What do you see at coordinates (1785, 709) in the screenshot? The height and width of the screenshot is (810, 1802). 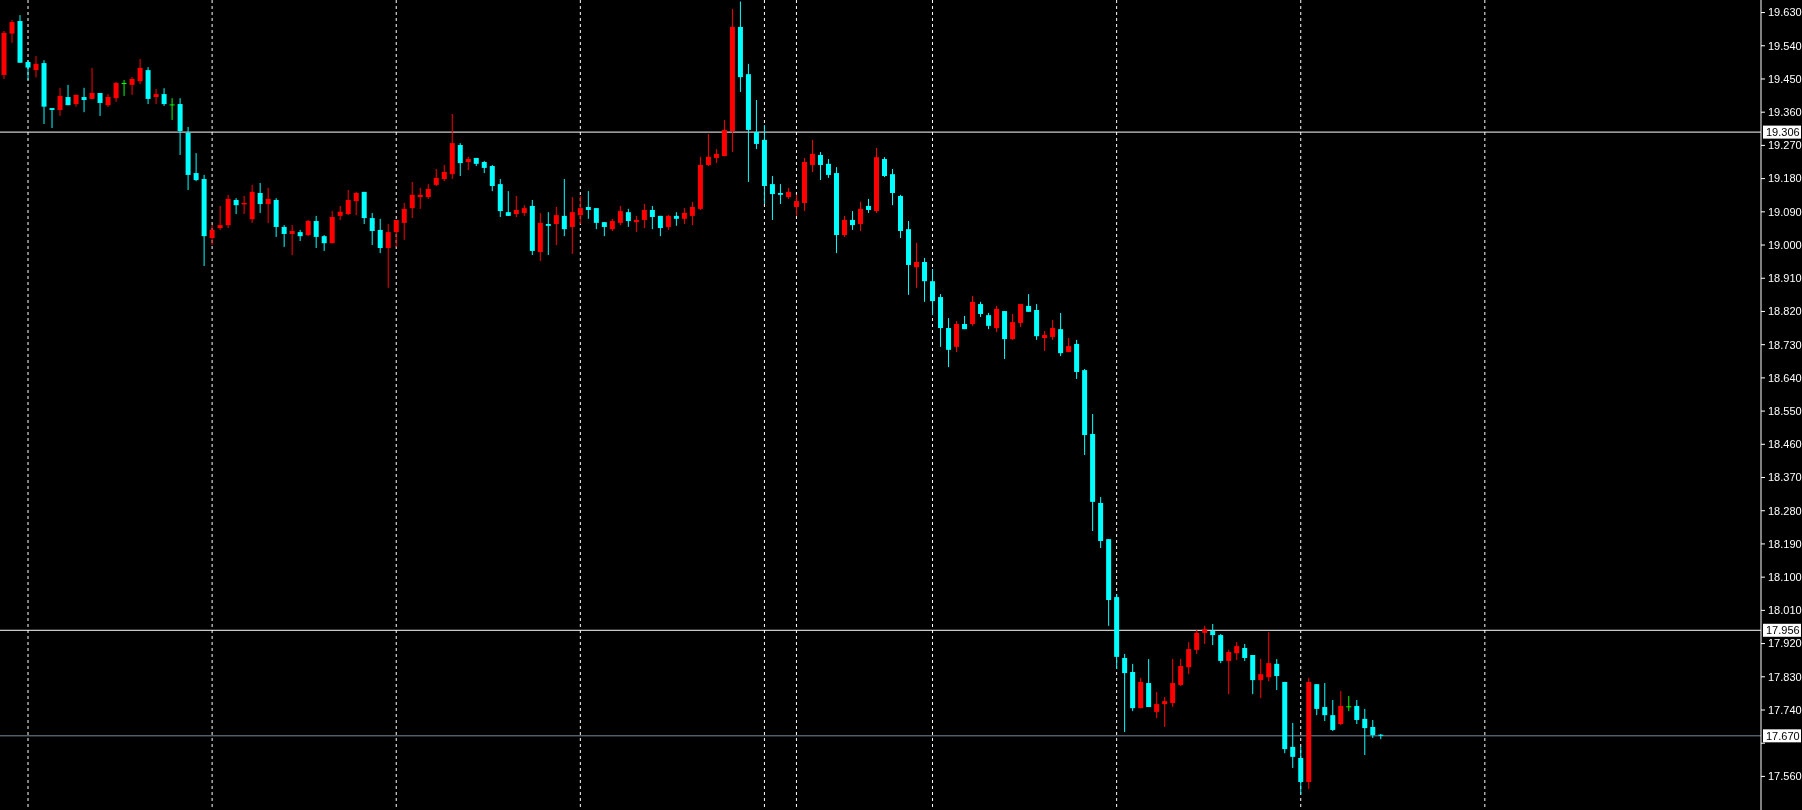 I see `y-tick-label: 17.740` at bounding box center [1785, 709].